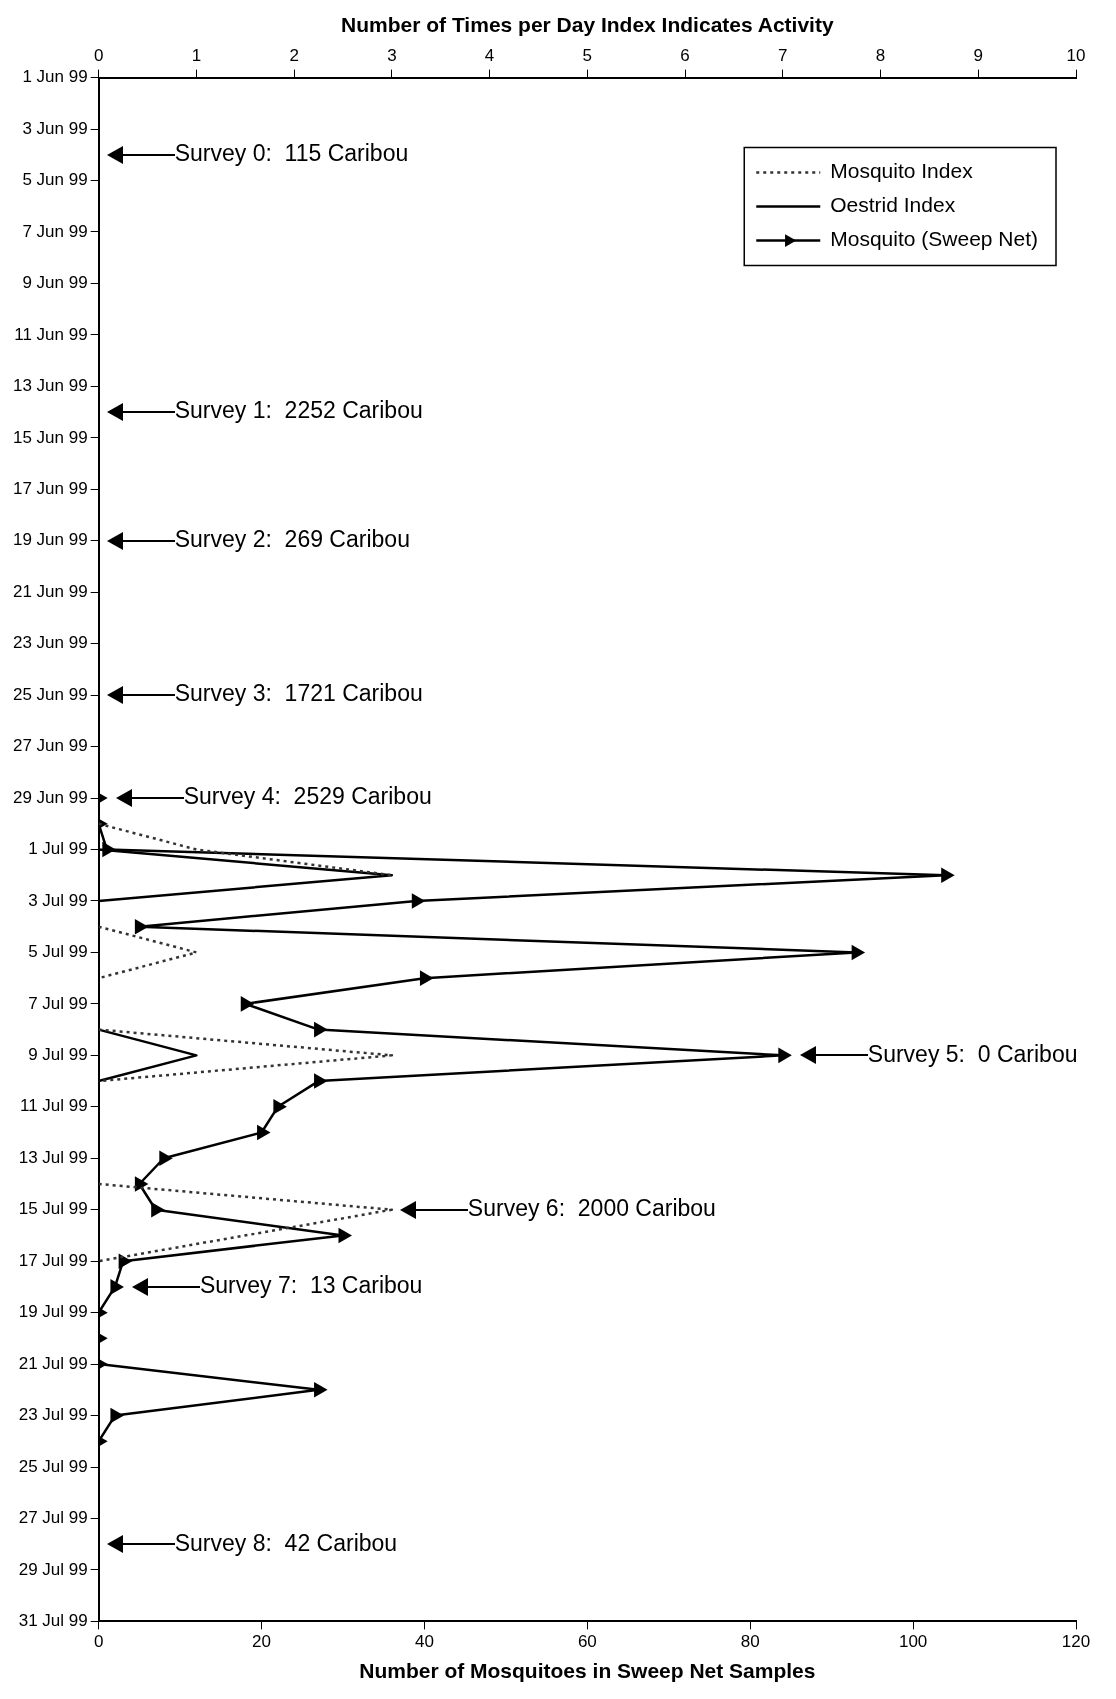 The height and width of the screenshot is (1699, 1116). I want to click on x2-tick-label: 9, so click(978, 56).